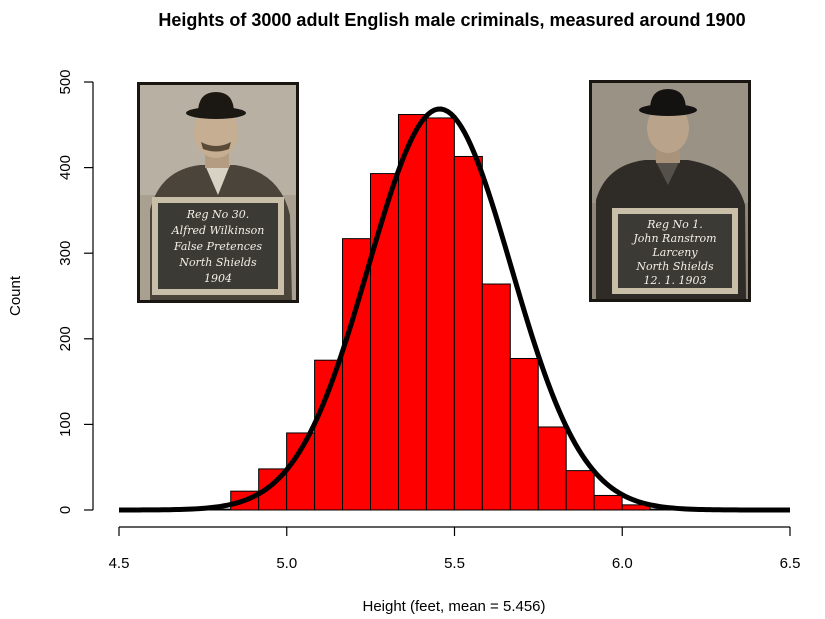 This screenshot has height=619, width=825. I want to click on slate-line: John Ranstrom, so click(673, 238).